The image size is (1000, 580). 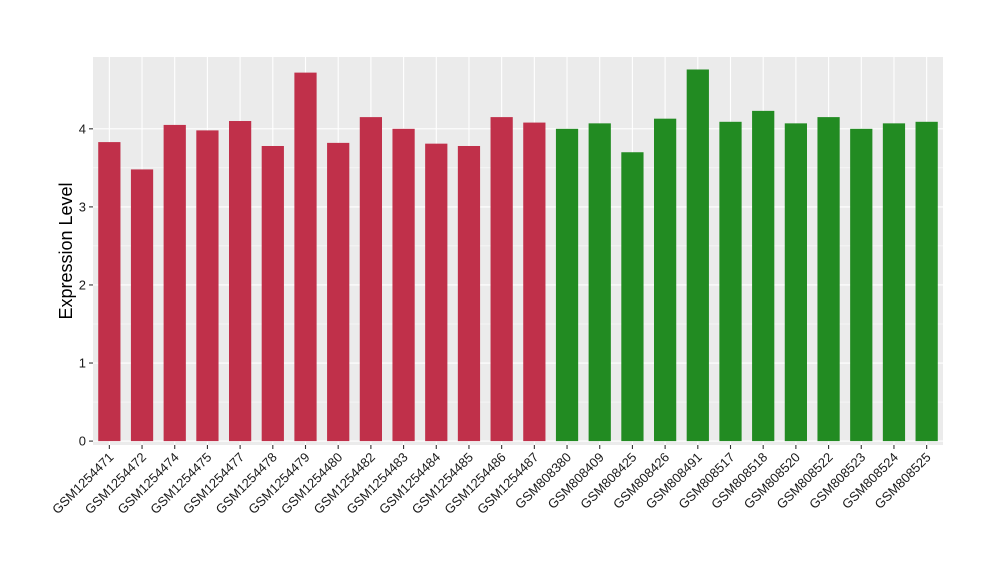 What do you see at coordinates (82, 284) in the screenshot?
I see `y-tick-label: 2` at bounding box center [82, 284].